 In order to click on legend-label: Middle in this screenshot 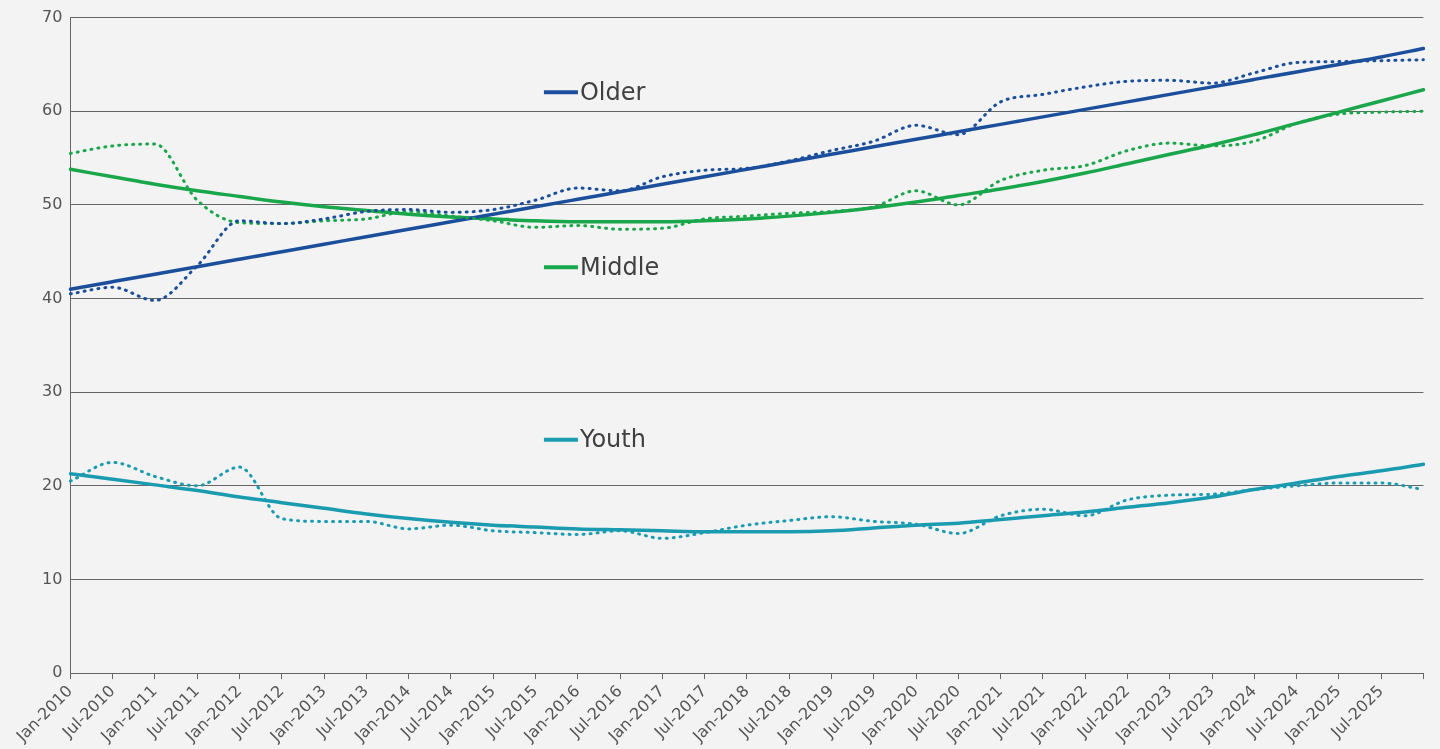, I will do `click(619, 266)`.